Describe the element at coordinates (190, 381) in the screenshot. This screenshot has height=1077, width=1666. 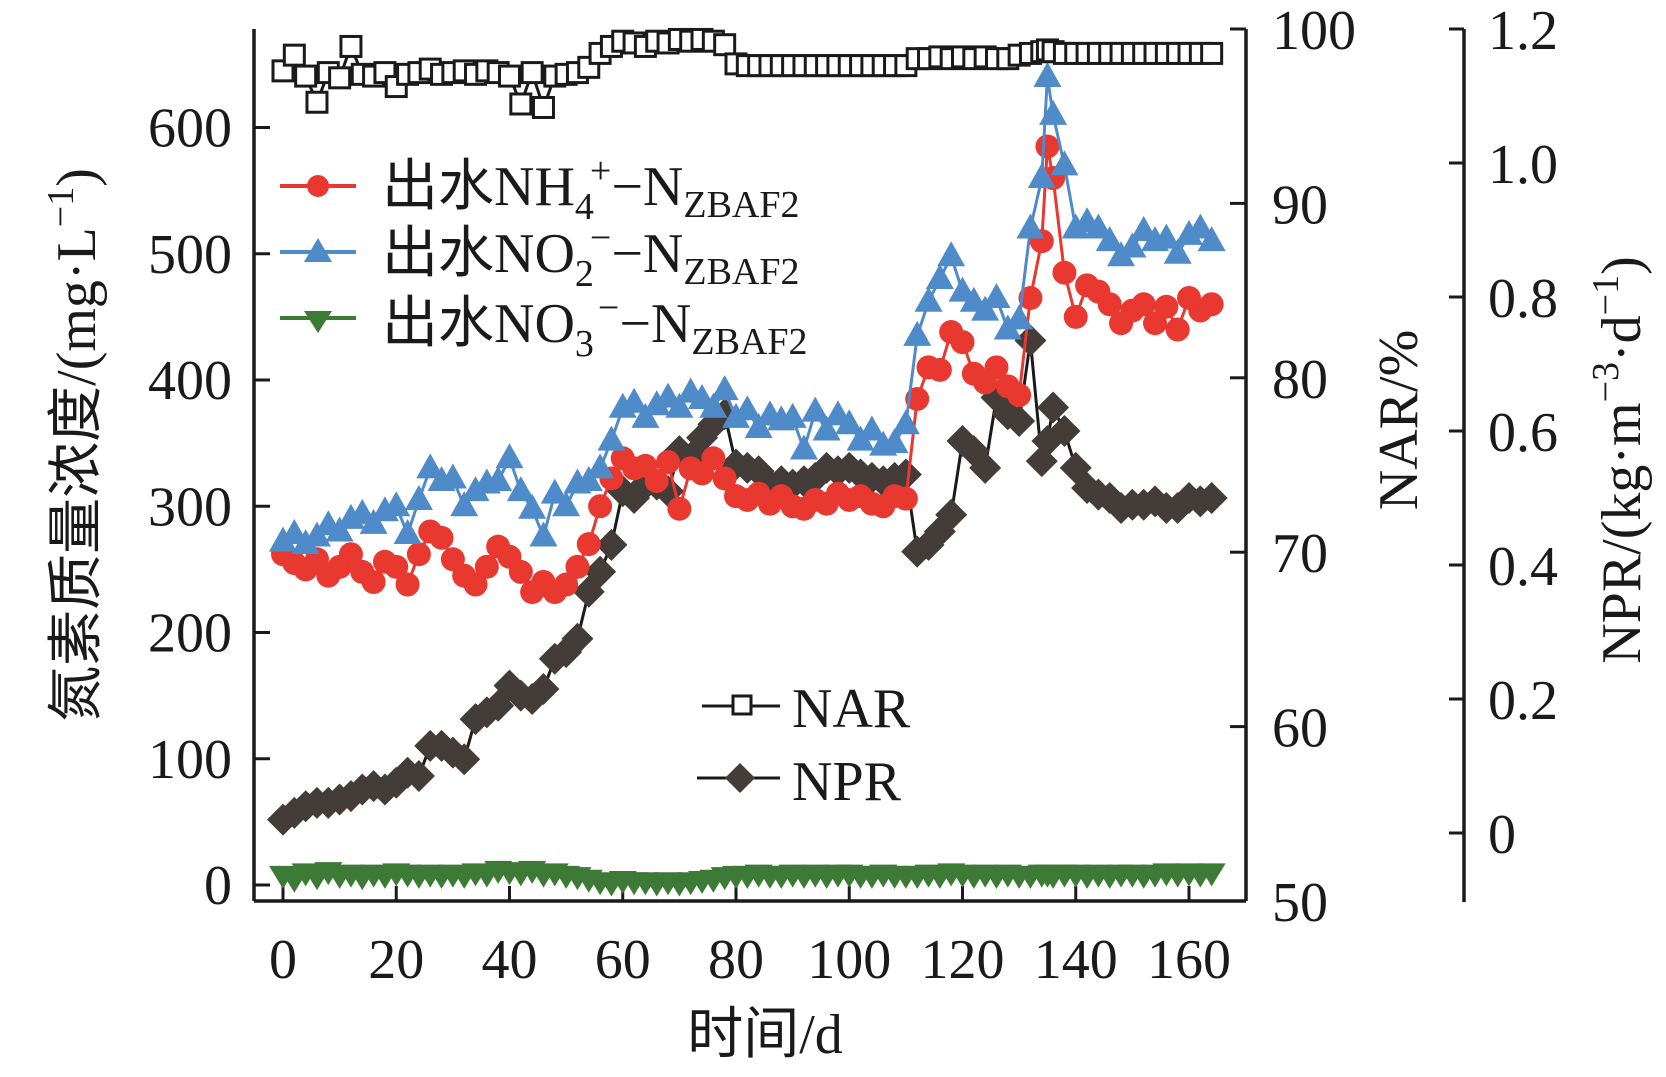
I see `y-tick-label-left: 400` at that location.